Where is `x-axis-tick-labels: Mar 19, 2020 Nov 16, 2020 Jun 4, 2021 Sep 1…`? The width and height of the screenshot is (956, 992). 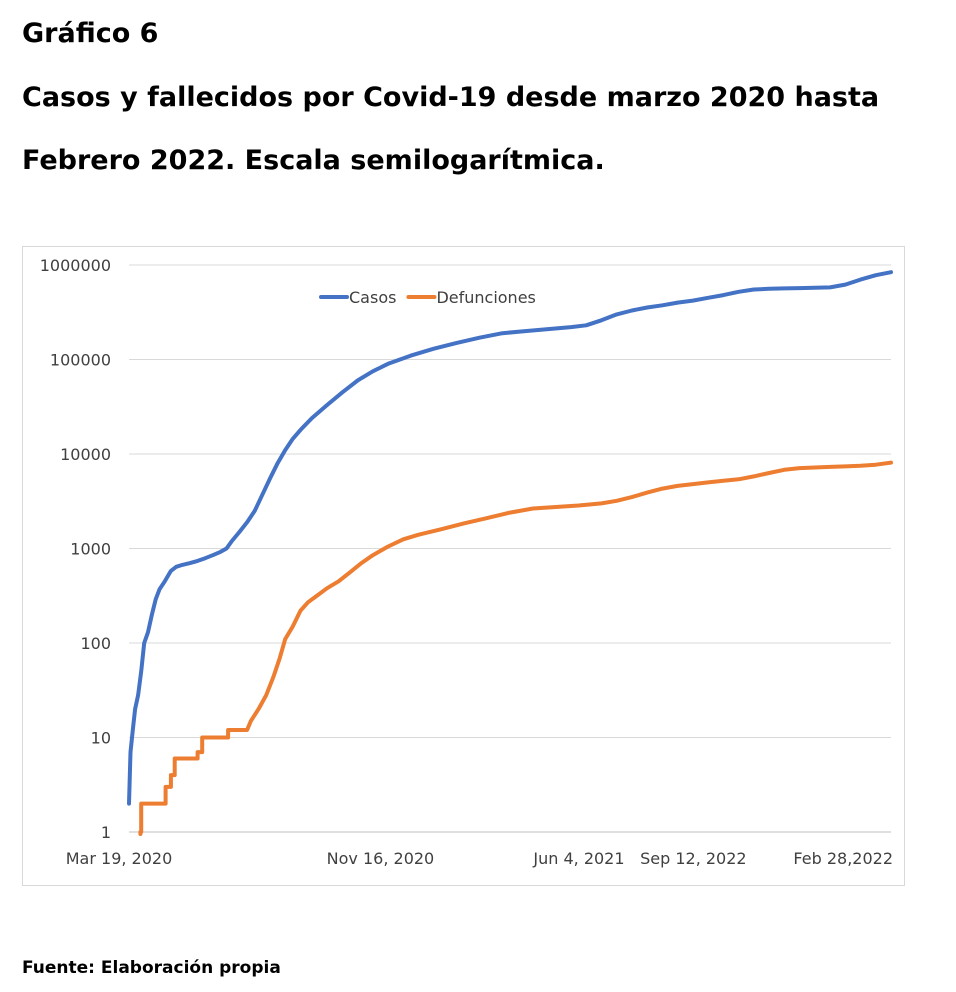 x-axis-tick-labels: Mar 19, 2020 Nov 16, 2020 Jun 4, 2021 Sep 1… is located at coordinates (479, 858).